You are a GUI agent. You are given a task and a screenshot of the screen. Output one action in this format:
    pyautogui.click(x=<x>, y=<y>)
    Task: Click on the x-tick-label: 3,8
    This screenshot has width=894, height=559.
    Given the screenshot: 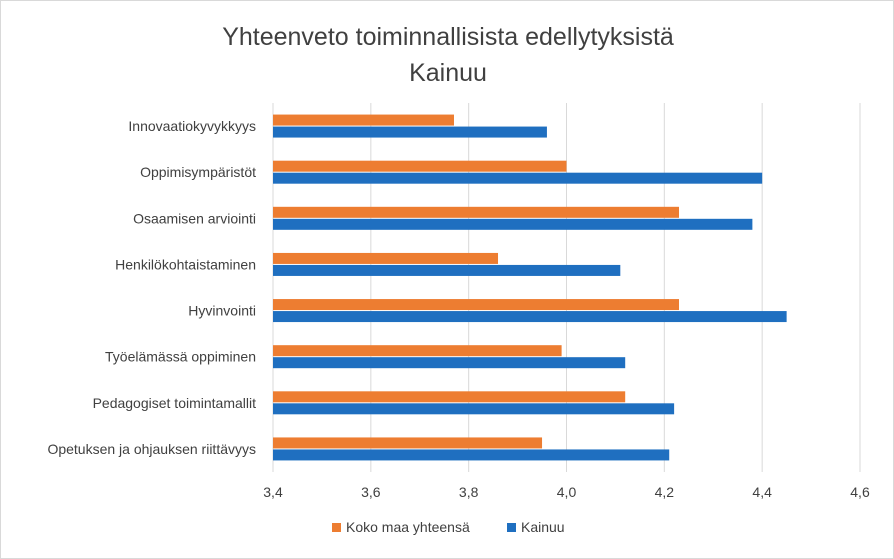 What is the action you would take?
    pyautogui.click(x=469, y=492)
    